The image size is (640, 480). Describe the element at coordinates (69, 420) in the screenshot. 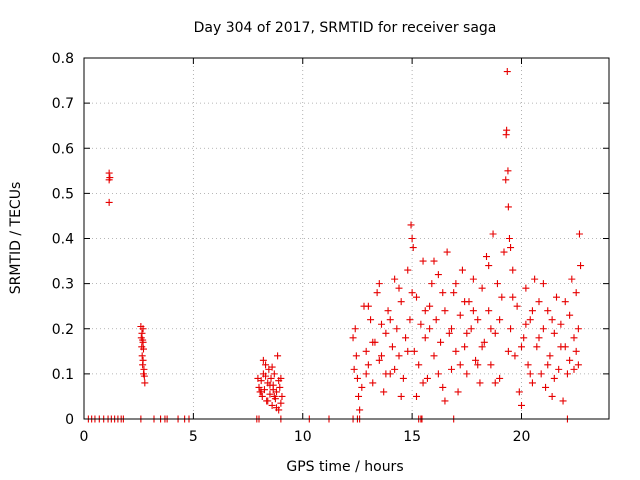

I see `y-tick-label: 0` at that location.